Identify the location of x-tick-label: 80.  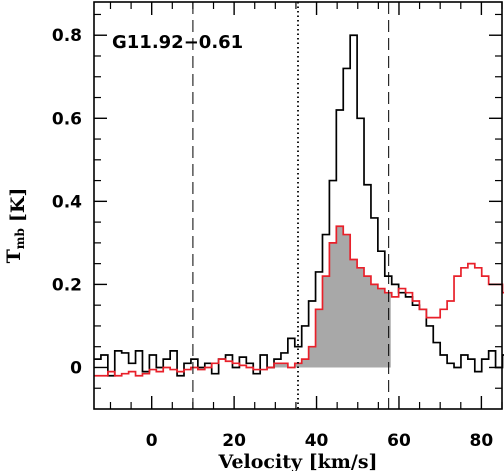
(482, 441).